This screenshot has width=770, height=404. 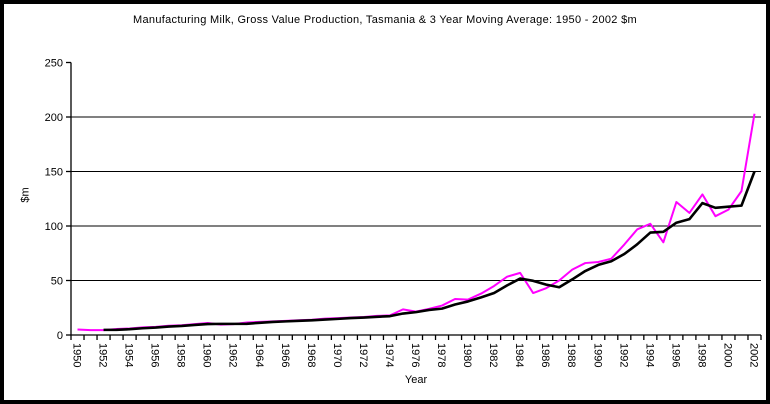 What do you see at coordinates (129, 355) in the screenshot?
I see `x-tick-label: 1954` at bounding box center [129, 355].